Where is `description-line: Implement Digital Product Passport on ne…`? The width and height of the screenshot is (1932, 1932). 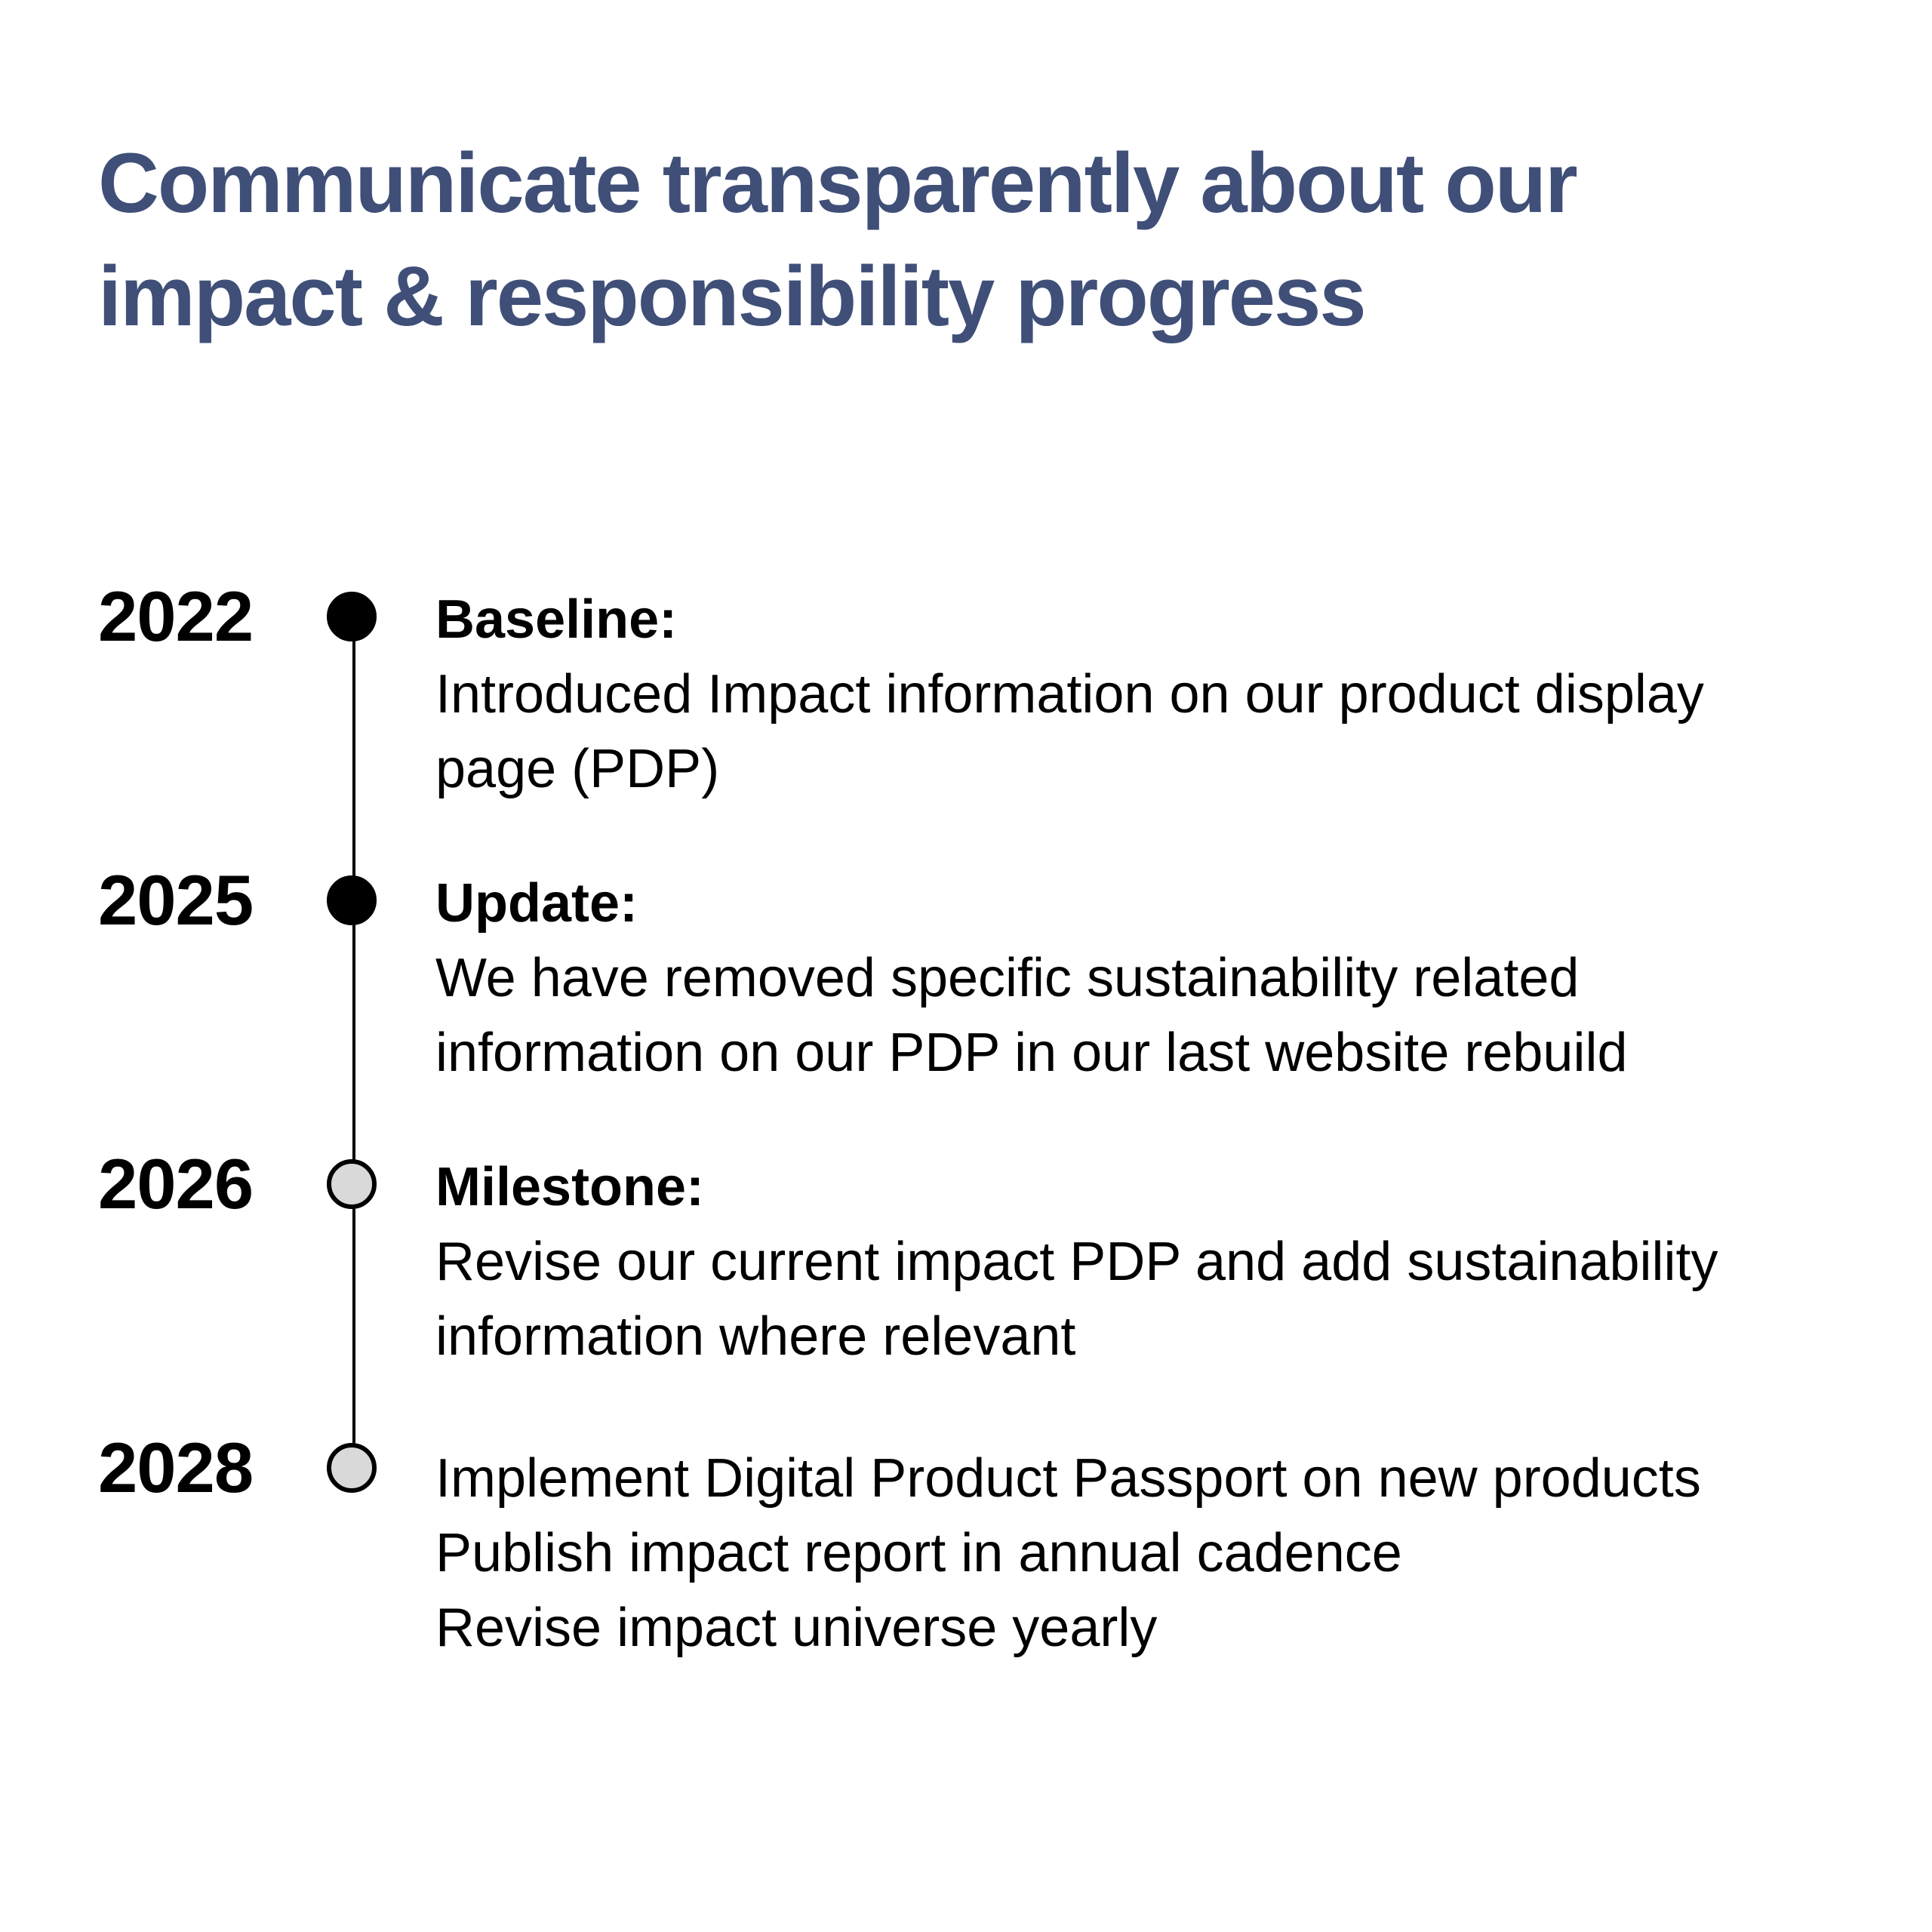 description-line: Implement Digital Product Passport on ne… is located at coordinates (1068, 1478).